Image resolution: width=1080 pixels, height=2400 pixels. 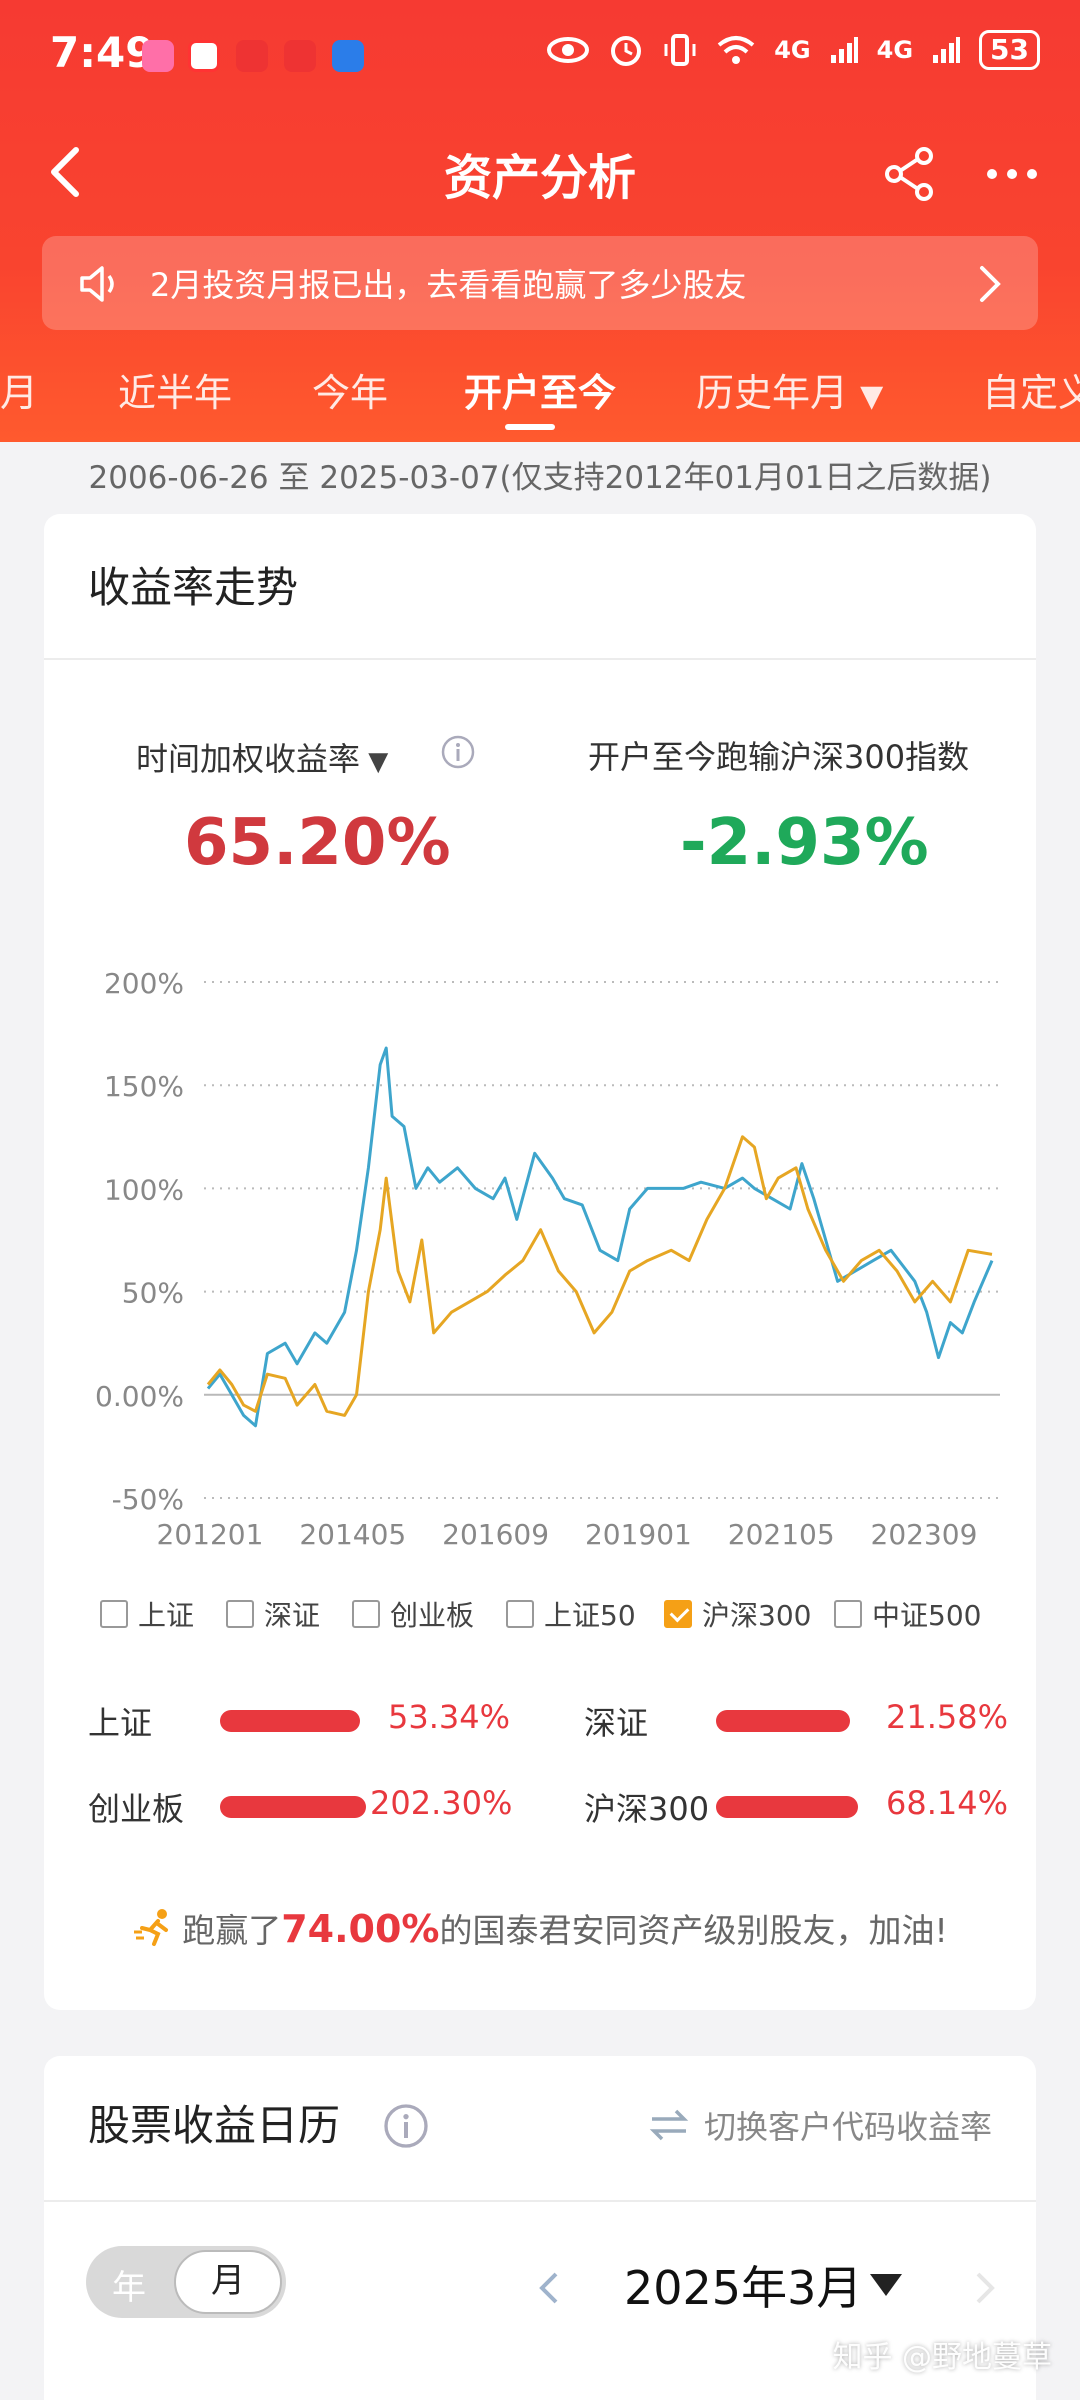 I want to click on page-title: 资产分析, so click(x=539, y=178).